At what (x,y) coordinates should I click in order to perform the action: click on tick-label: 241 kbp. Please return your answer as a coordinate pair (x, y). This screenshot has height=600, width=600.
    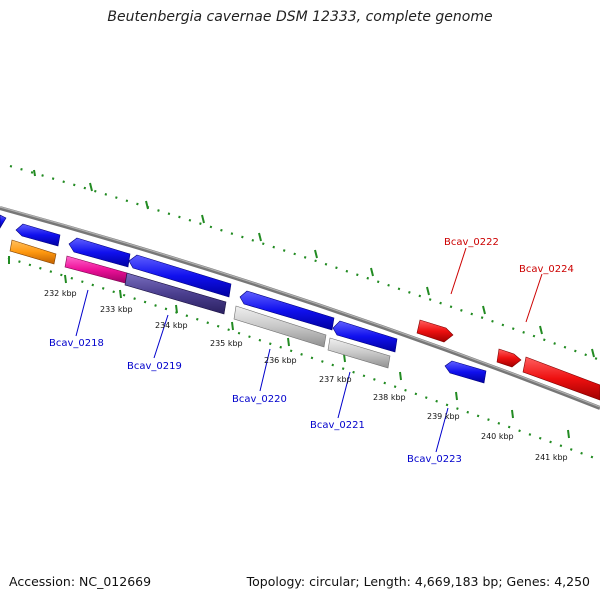
    Looking at the image, I should click on (551, 457).